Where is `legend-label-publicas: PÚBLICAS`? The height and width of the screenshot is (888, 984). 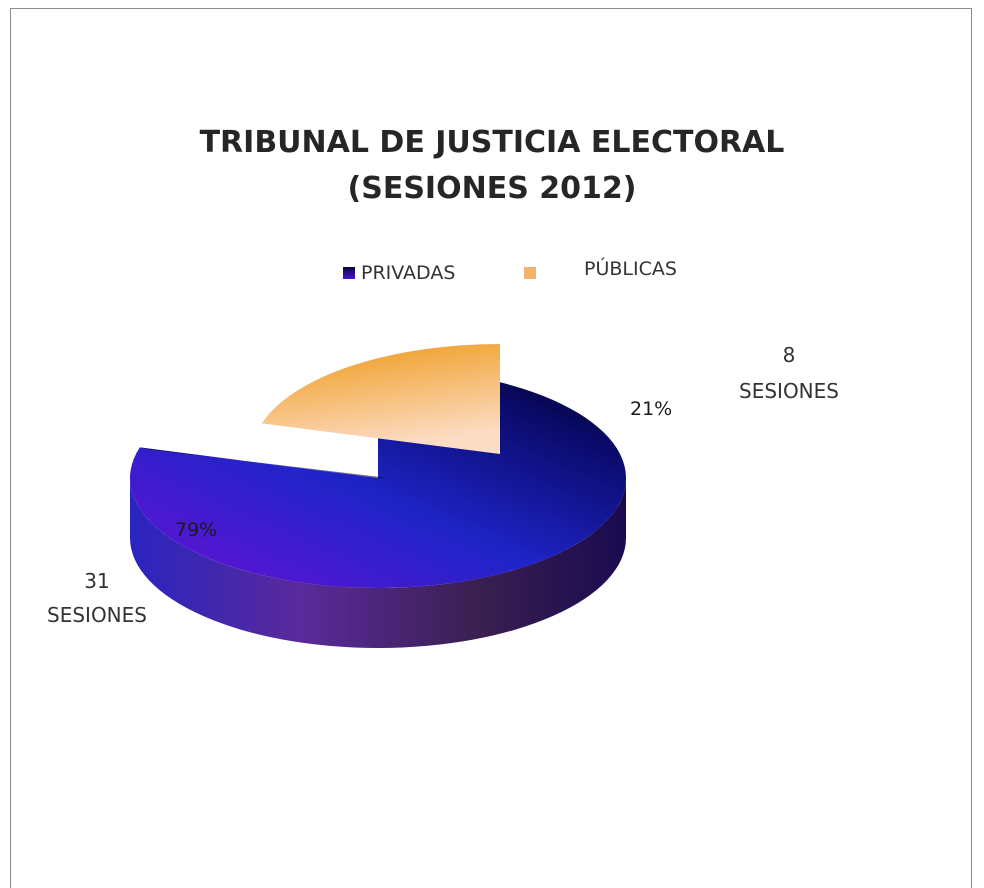 legend-label-publicas: PÚBLICAS is located at coordinates (630, 269).